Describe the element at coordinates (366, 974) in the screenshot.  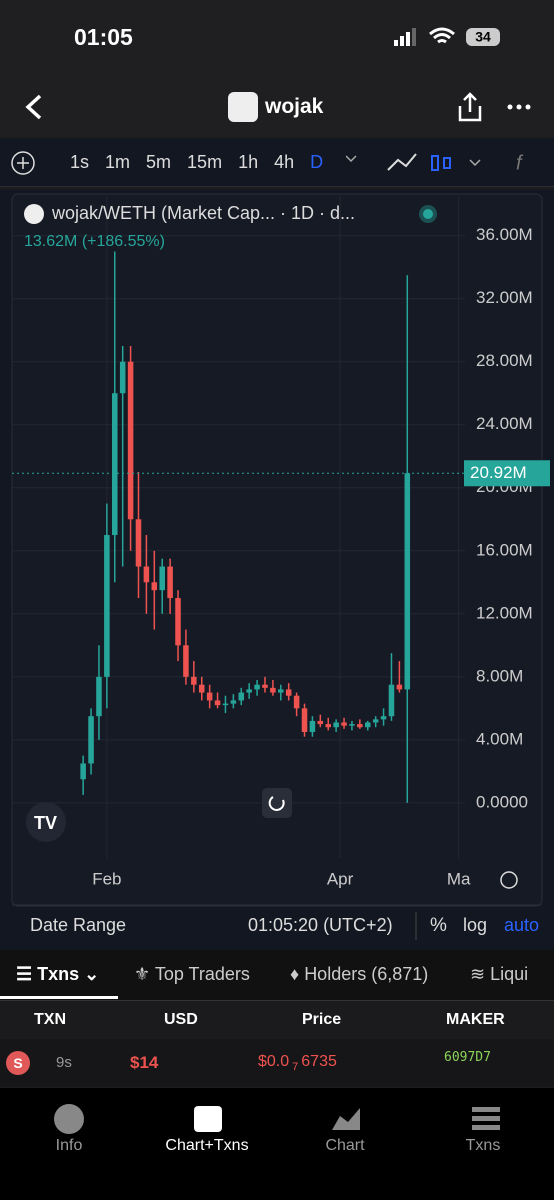
I see `tab-label: Holders (6,871)` at that location.